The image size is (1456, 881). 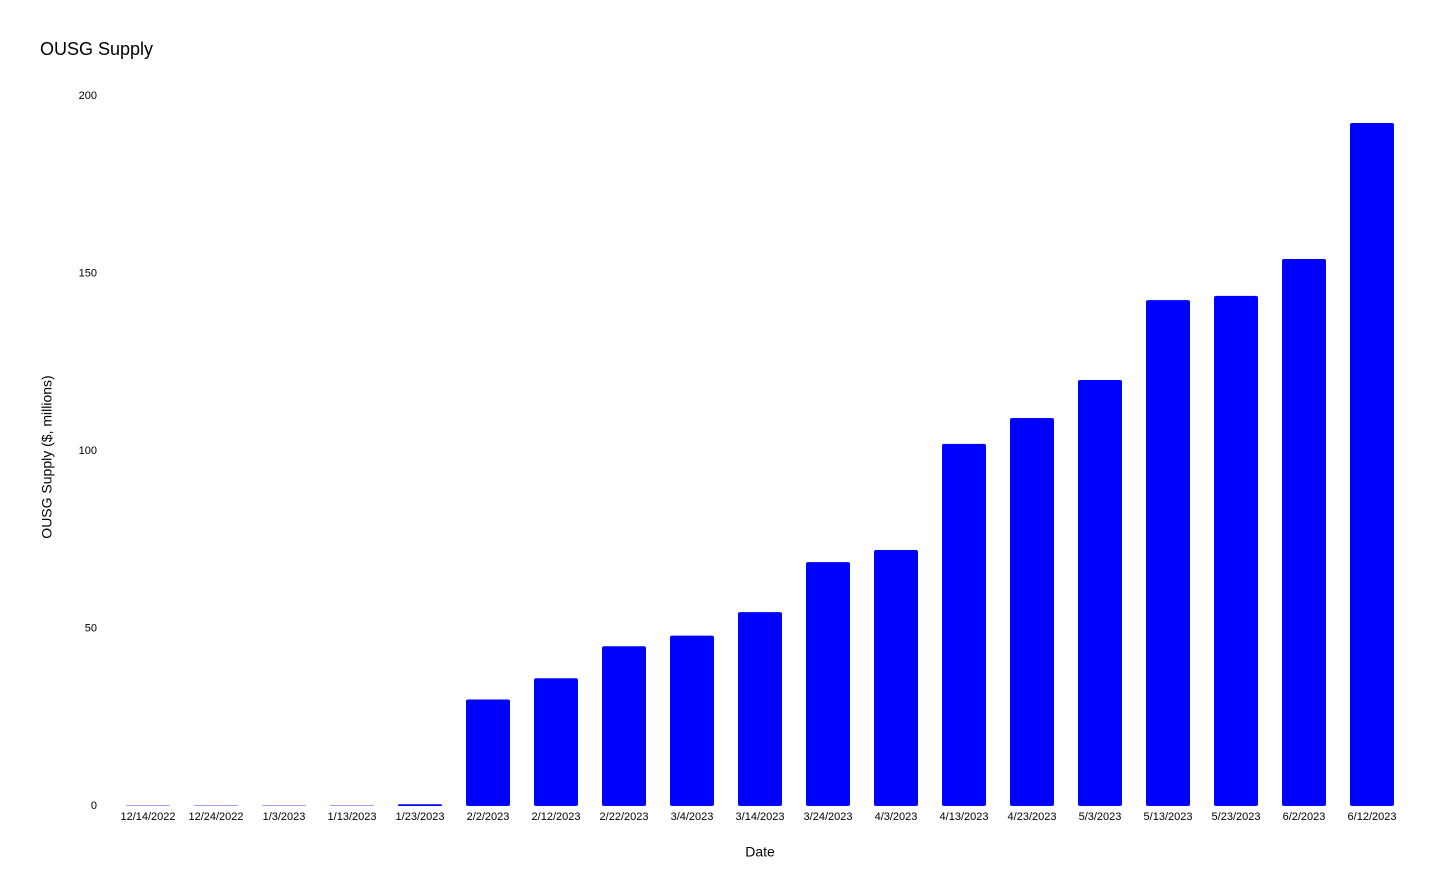 I want to click on x-tick-label: 3/4/2023, so click(x=692, y=817).